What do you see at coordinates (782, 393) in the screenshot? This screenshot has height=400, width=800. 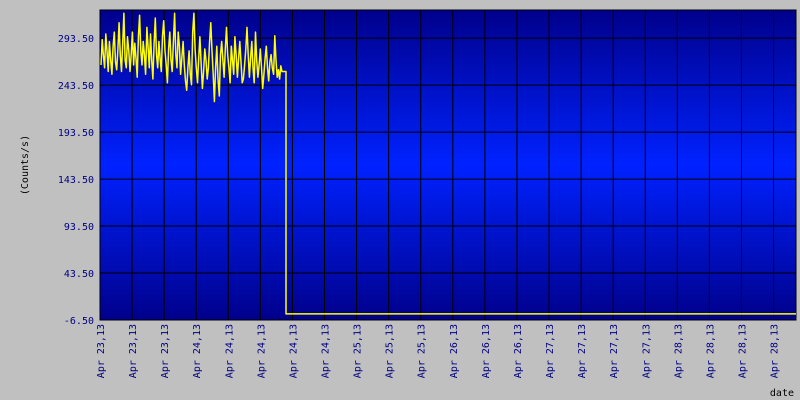 I see `x-axis-title: date` at bounding box center [782, 393].